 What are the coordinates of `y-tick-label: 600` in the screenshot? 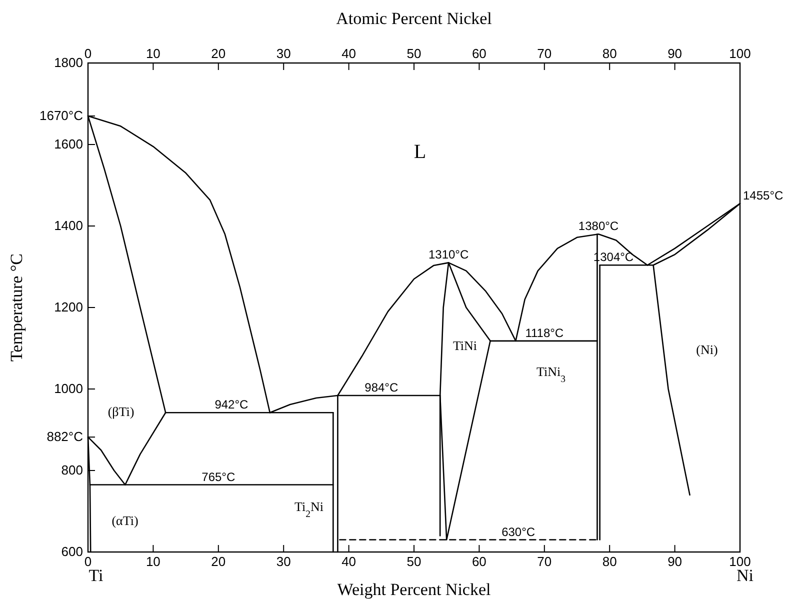 It's located at (72, 551).